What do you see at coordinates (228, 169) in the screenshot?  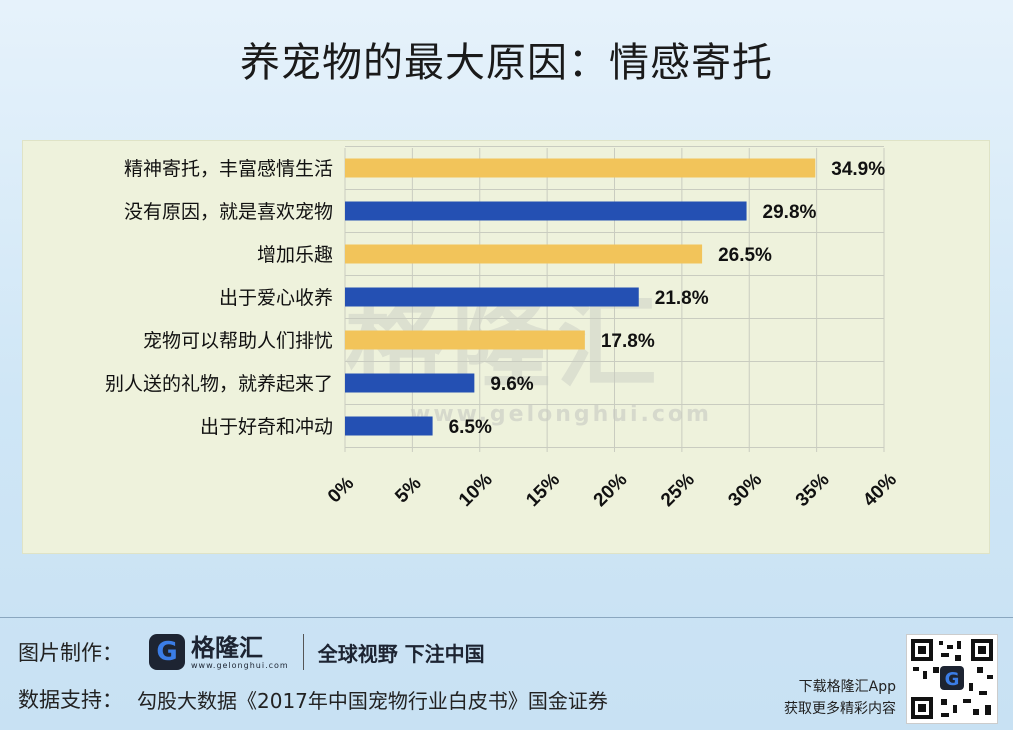 I see `category-label-0: 精神寄托，丰富感情生活` at bounding box center [228, 169].